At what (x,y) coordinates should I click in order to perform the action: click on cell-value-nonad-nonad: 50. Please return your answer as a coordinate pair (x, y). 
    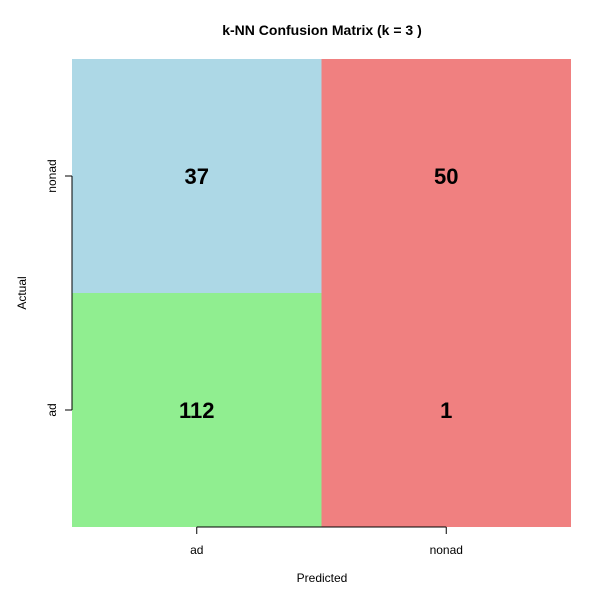
    Looking at the image, I should click on (446, 176).